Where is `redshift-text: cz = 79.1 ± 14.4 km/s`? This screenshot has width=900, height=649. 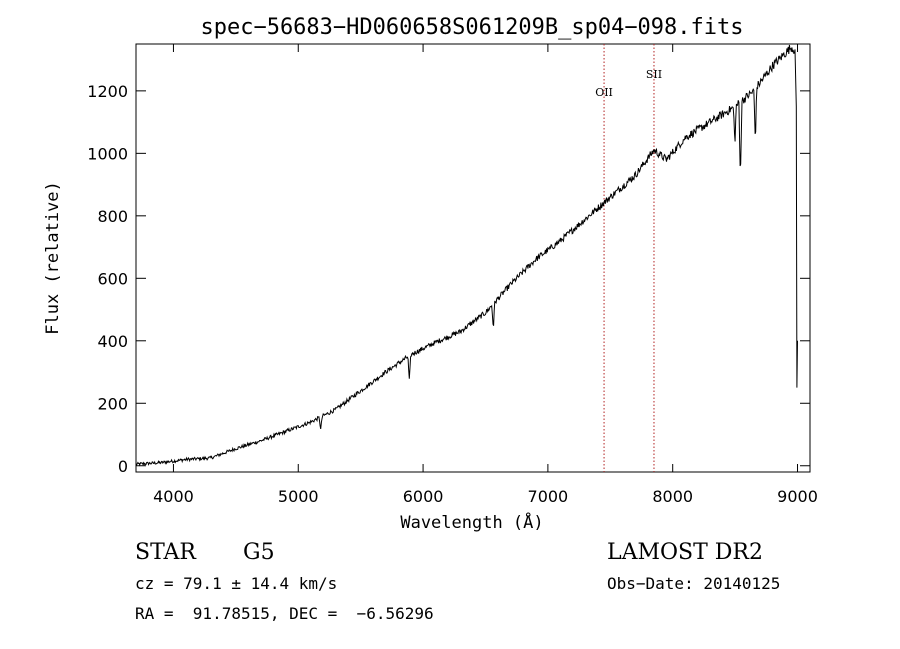 redshift-text: cz = 79.1 ± 14.4 km/s is located at coordinates (236, 583).